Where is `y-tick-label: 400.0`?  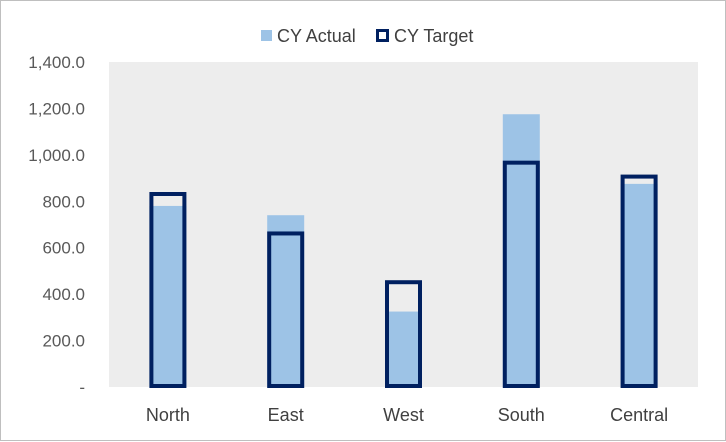 y-tick-label: 400.0 is located at coordinates (63, 294).